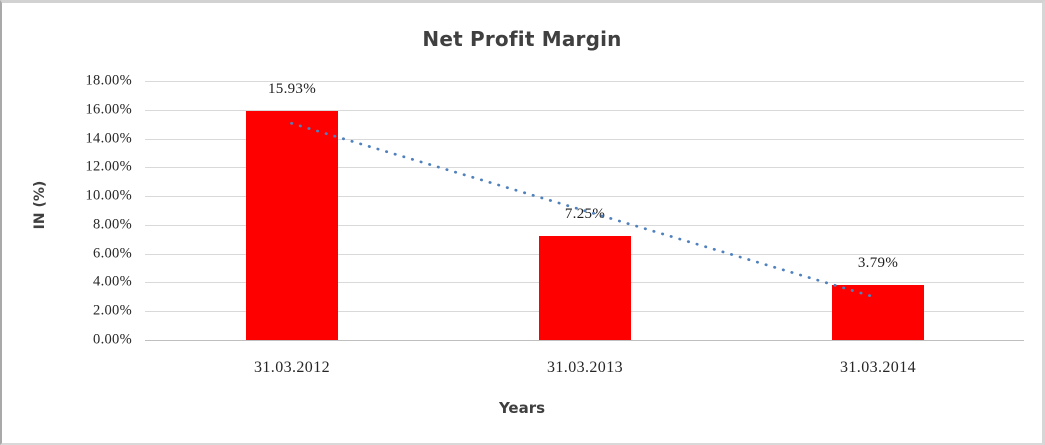 This screenshot has height=445, width=1045. Describe the element at coordinates (878, 367) in the screenshot. I see `x-category-label: 31.03.2014` at that location.